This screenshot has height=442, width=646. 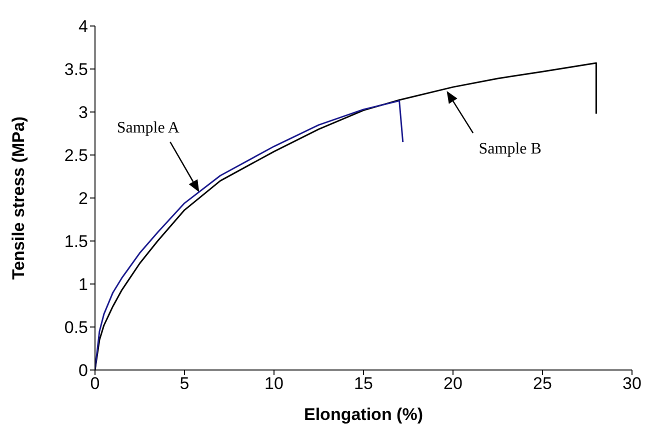 What do you see at coordinates (76, 328) in the screenshot?
I see `y-tick-label: 0.5` at bounding box center [76, 328].